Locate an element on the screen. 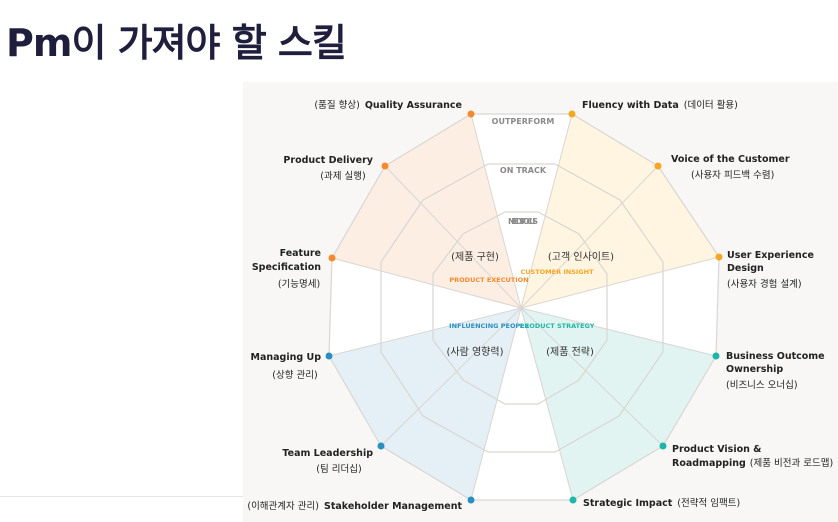 The image size is (838, 522). skill-business-outcome-en1: Business Outcome is located at coordinates (775, 356).